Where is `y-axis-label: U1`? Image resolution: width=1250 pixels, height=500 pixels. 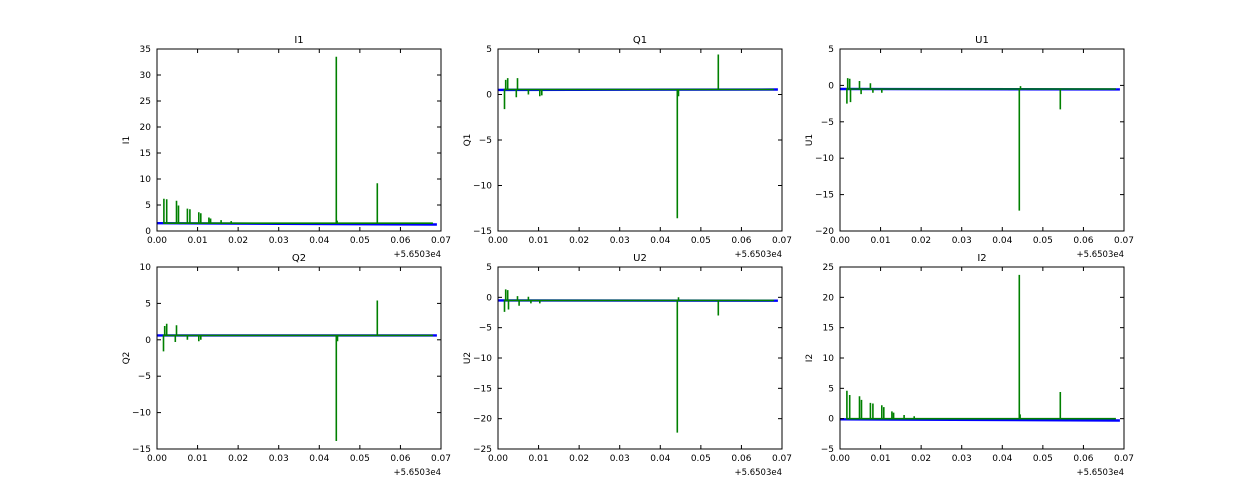
y-axis-label: U1 is located at coordinates (810, 140).